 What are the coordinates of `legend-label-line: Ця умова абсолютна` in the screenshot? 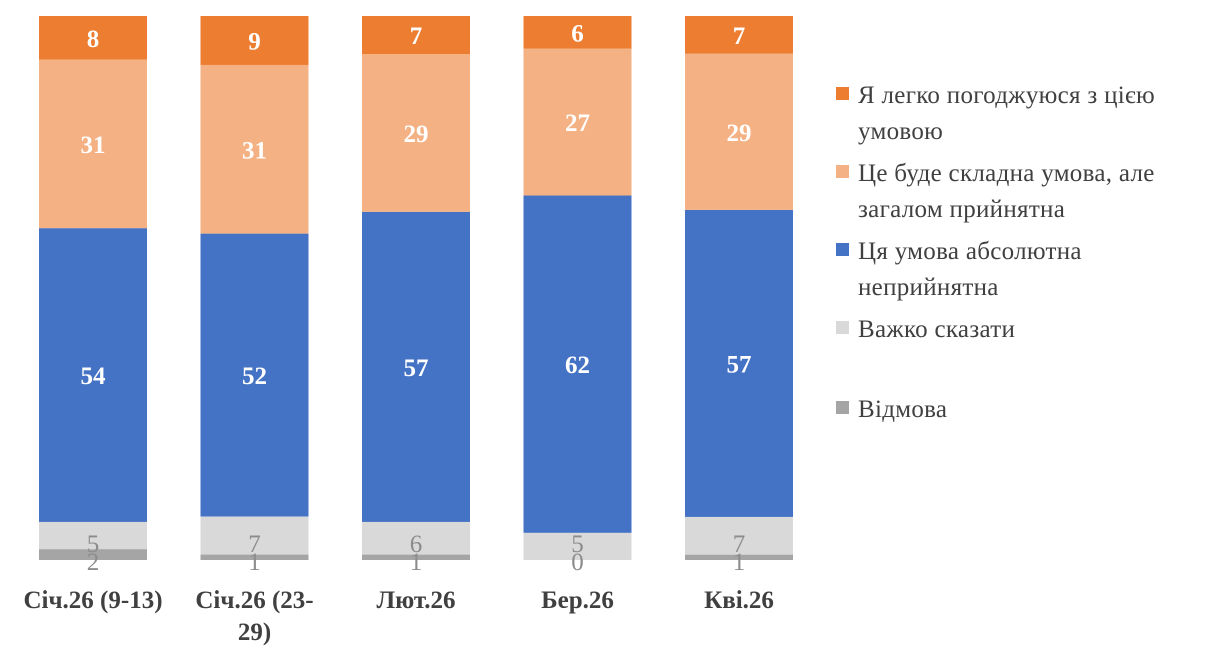 It's located at (970, 251).